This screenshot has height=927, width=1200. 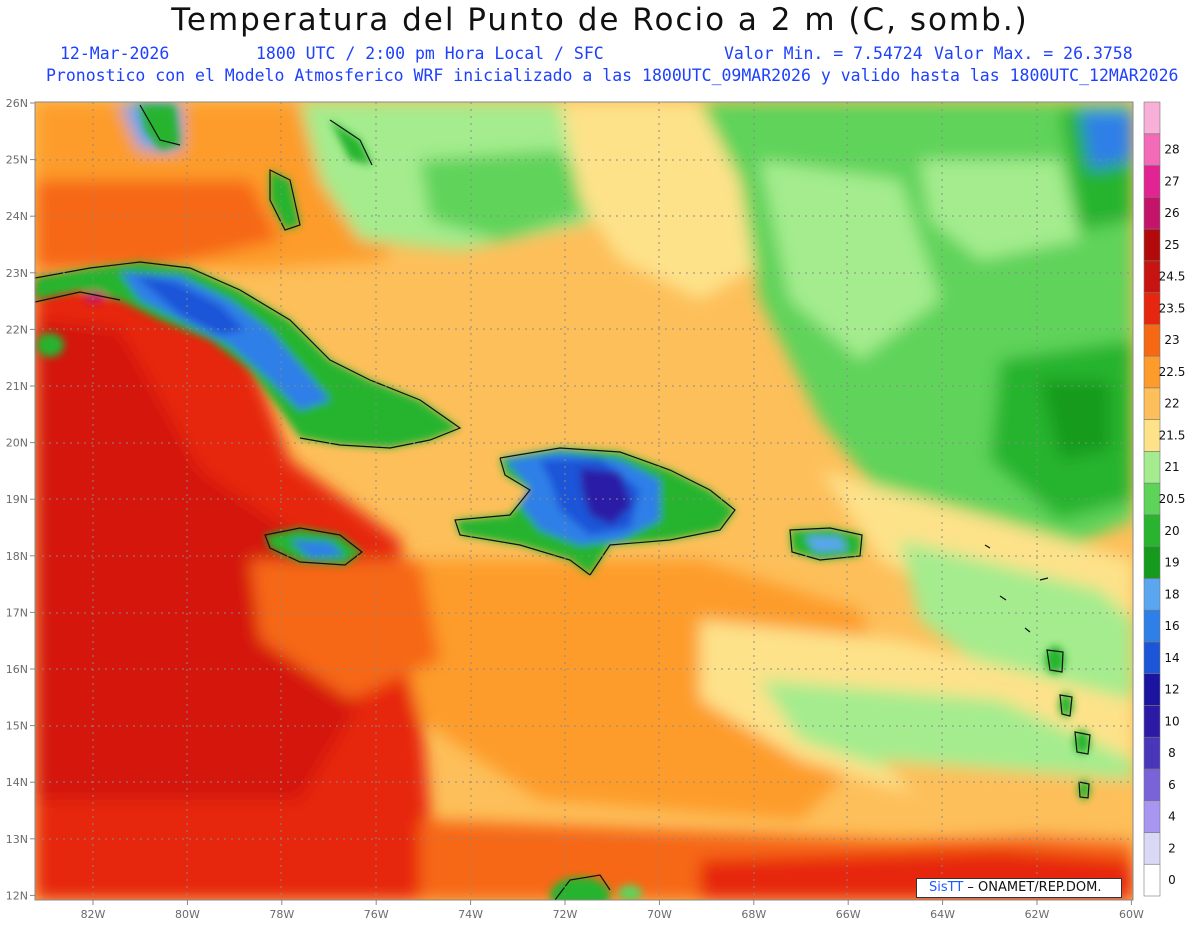 What do you see at coordinates (187, 914) in the screenshot?
I see `lon-label: 80W` at bounding box center [187, 914].